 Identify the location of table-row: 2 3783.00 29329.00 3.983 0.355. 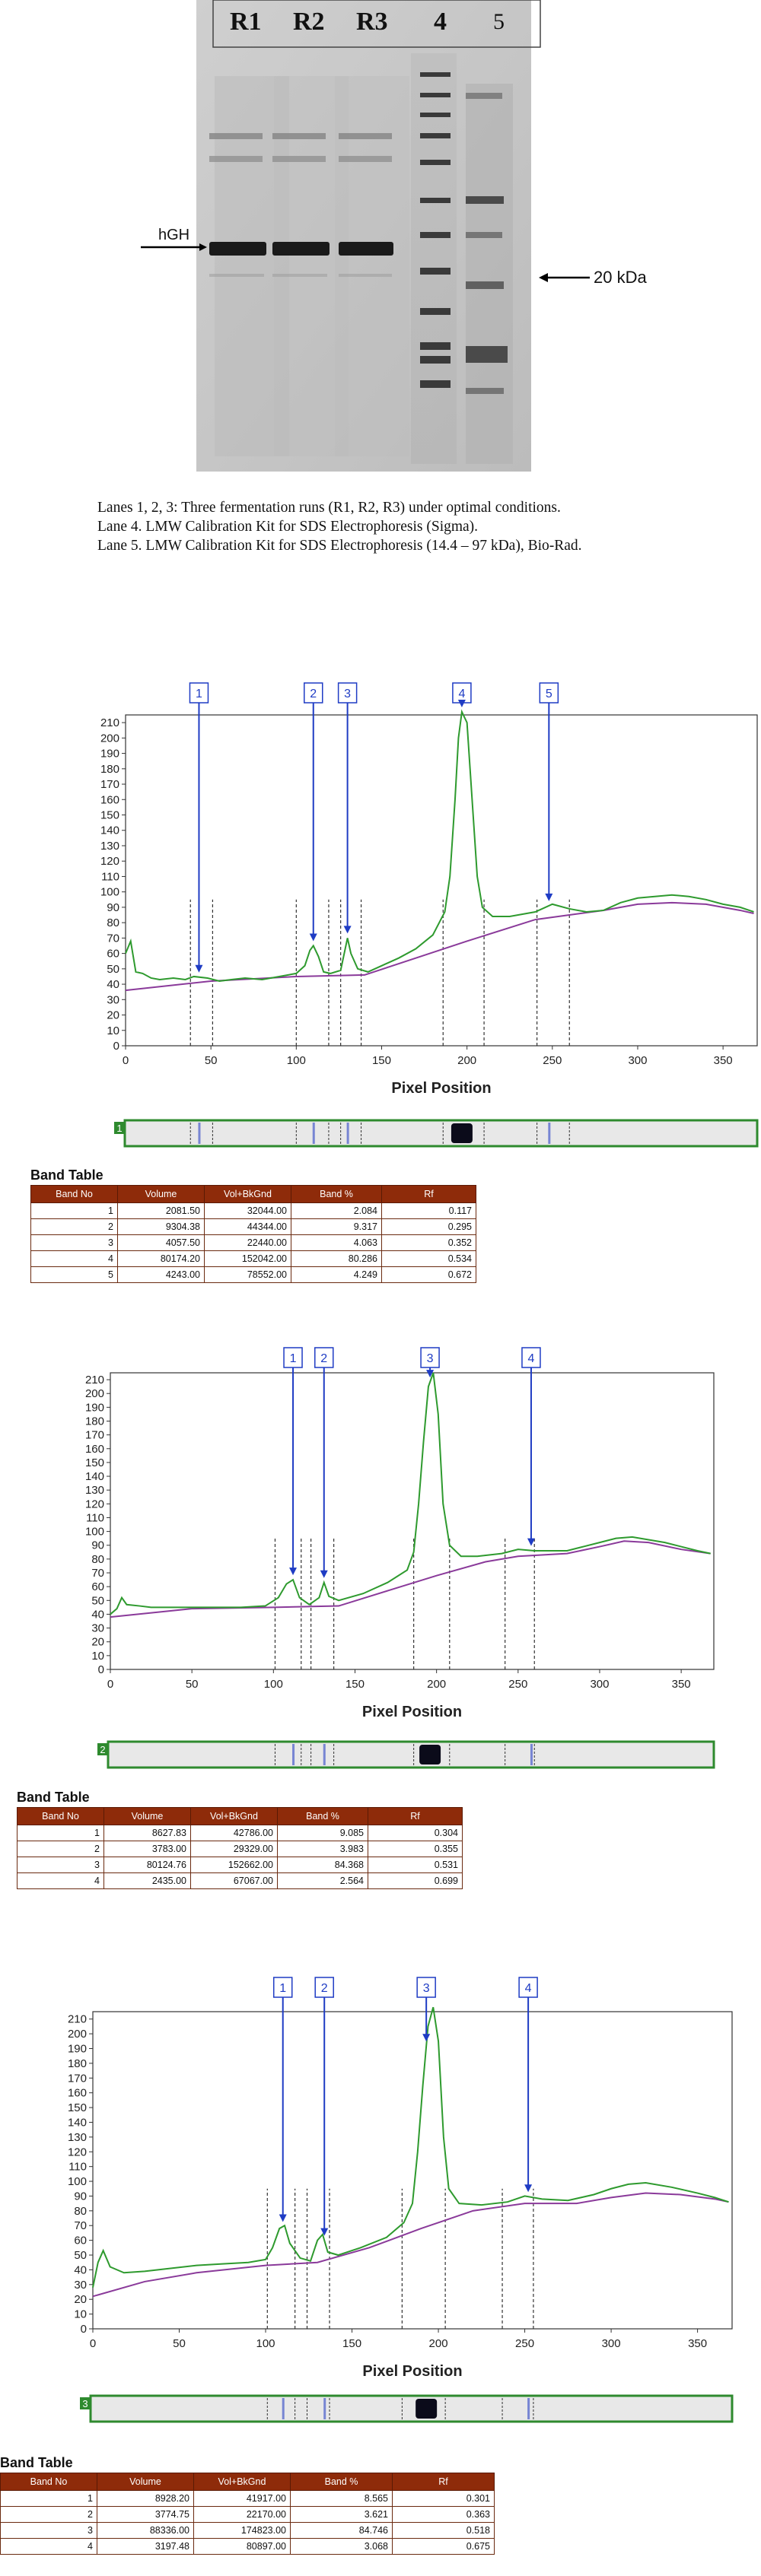
(240, 1849).